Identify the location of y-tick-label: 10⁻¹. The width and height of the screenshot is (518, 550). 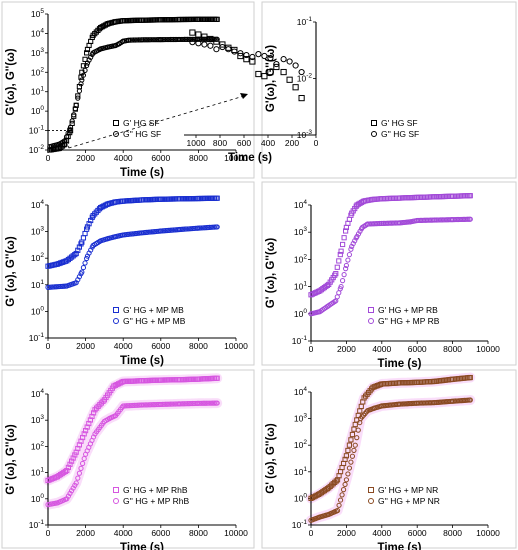
(300, 524).